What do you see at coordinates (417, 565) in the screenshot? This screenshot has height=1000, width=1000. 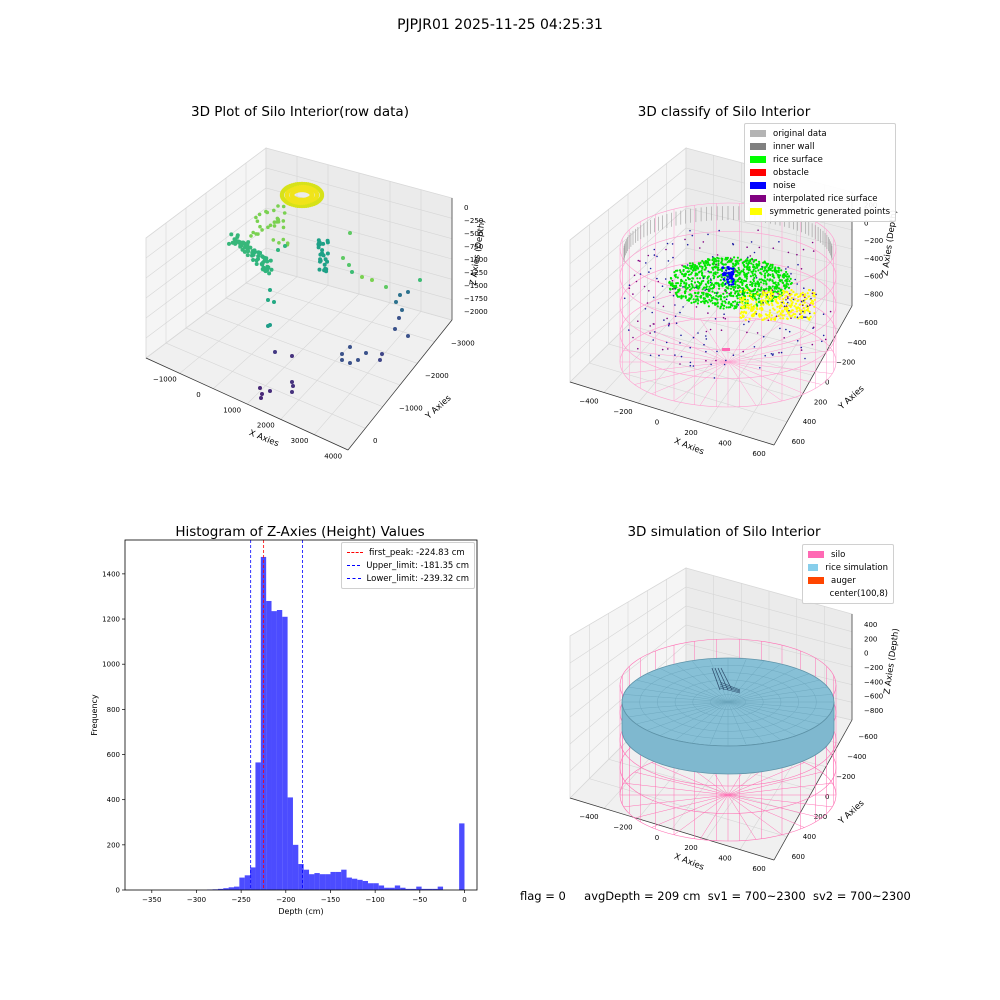 I see `legend-label: Upper_limit: -181.35 cm` at bounding box center [417, 565].